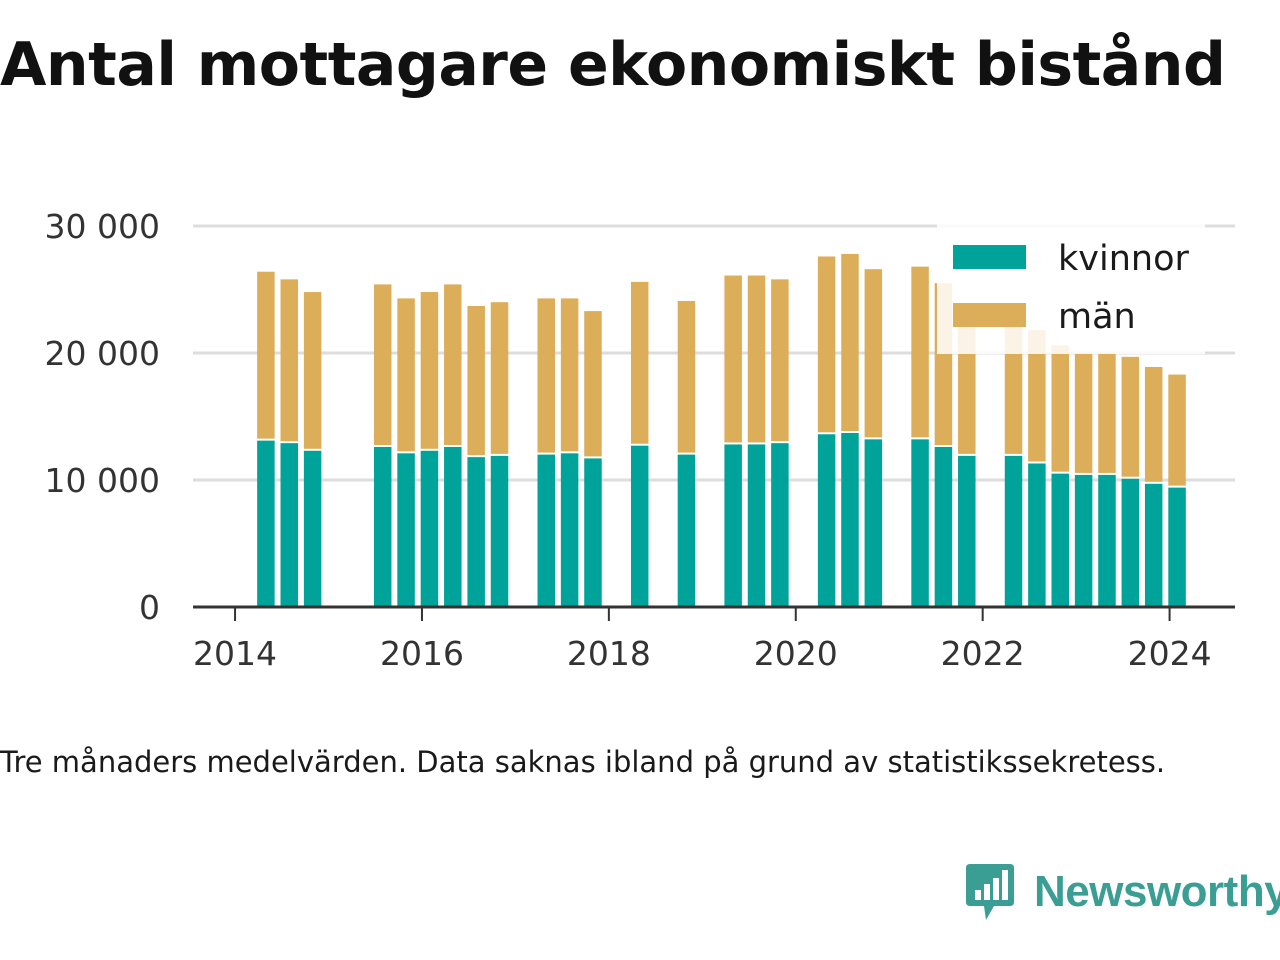 The height and width of the screenshot is (960, 1280). I want to click on x-tick-label: 2024, so click(1170, 653).